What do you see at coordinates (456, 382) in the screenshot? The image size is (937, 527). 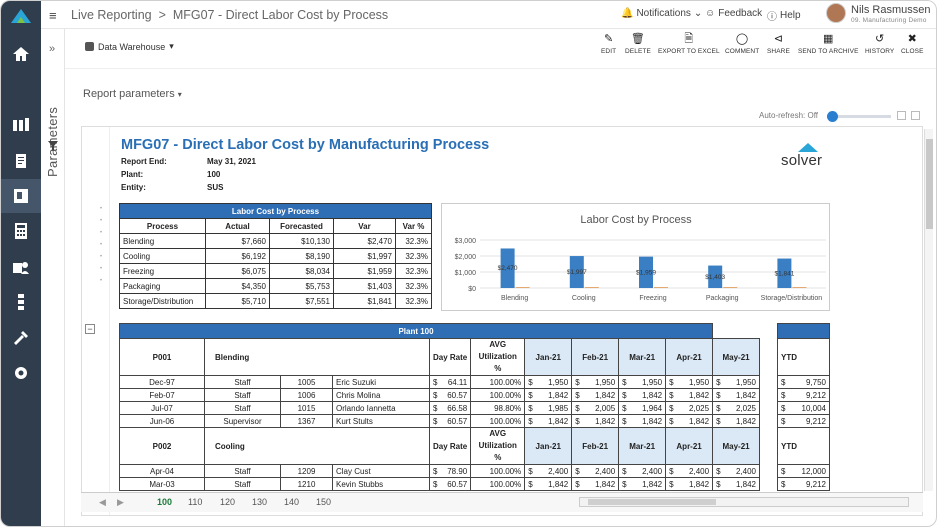 I see `day-rate-cell: 64.11` at bounding box center [456, 382].